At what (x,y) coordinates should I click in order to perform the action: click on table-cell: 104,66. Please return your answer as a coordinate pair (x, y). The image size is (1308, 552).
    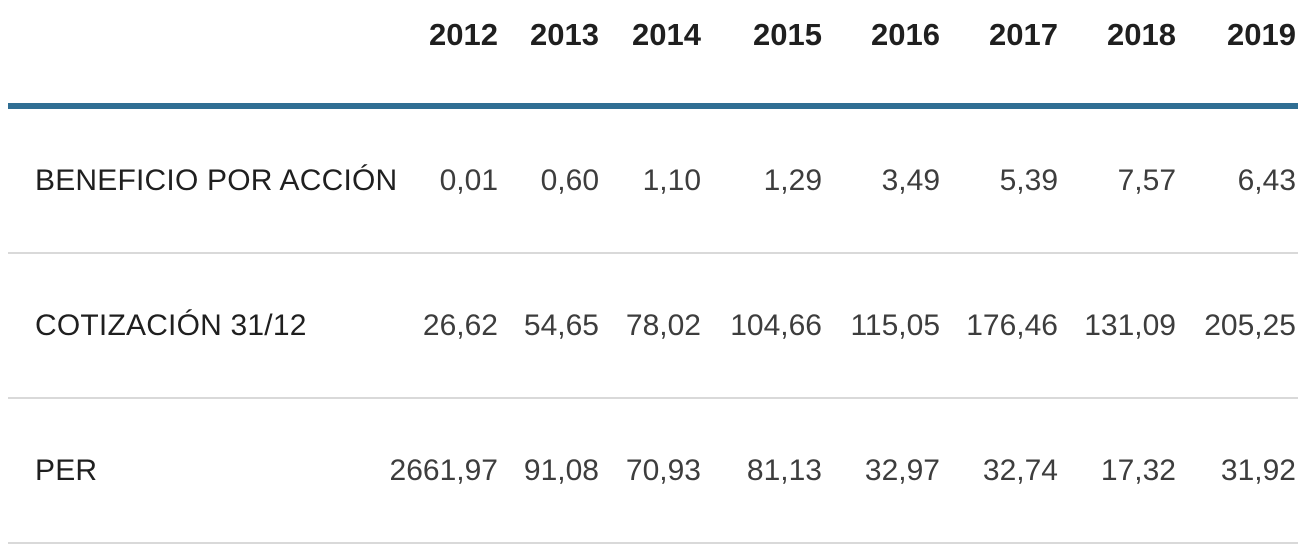
    Looking at the image, I should click on (763, 326).